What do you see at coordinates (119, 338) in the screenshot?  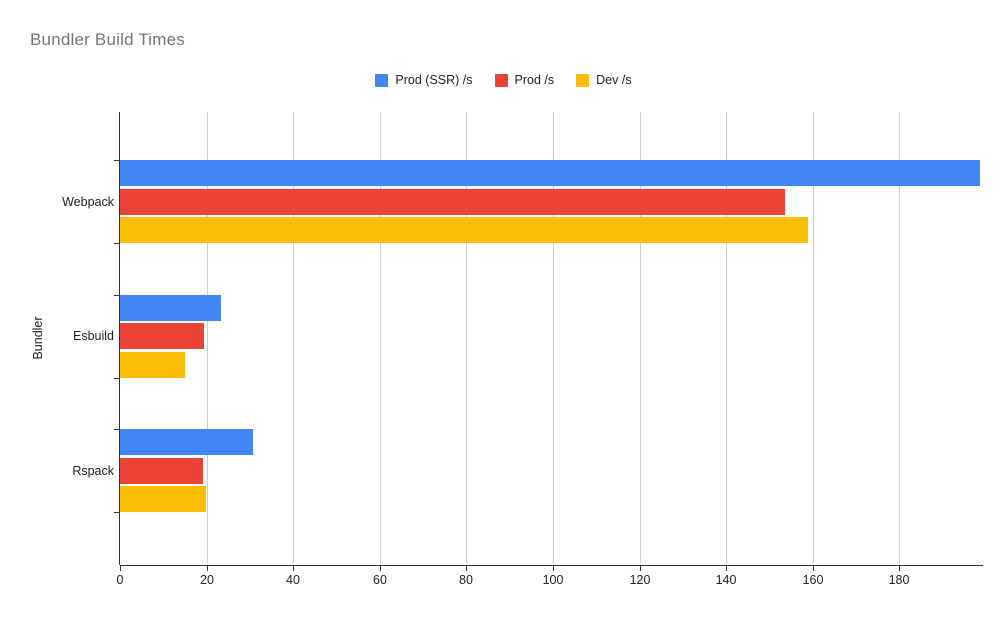 I see `y-axis-line` at bounding box center [119, 338].